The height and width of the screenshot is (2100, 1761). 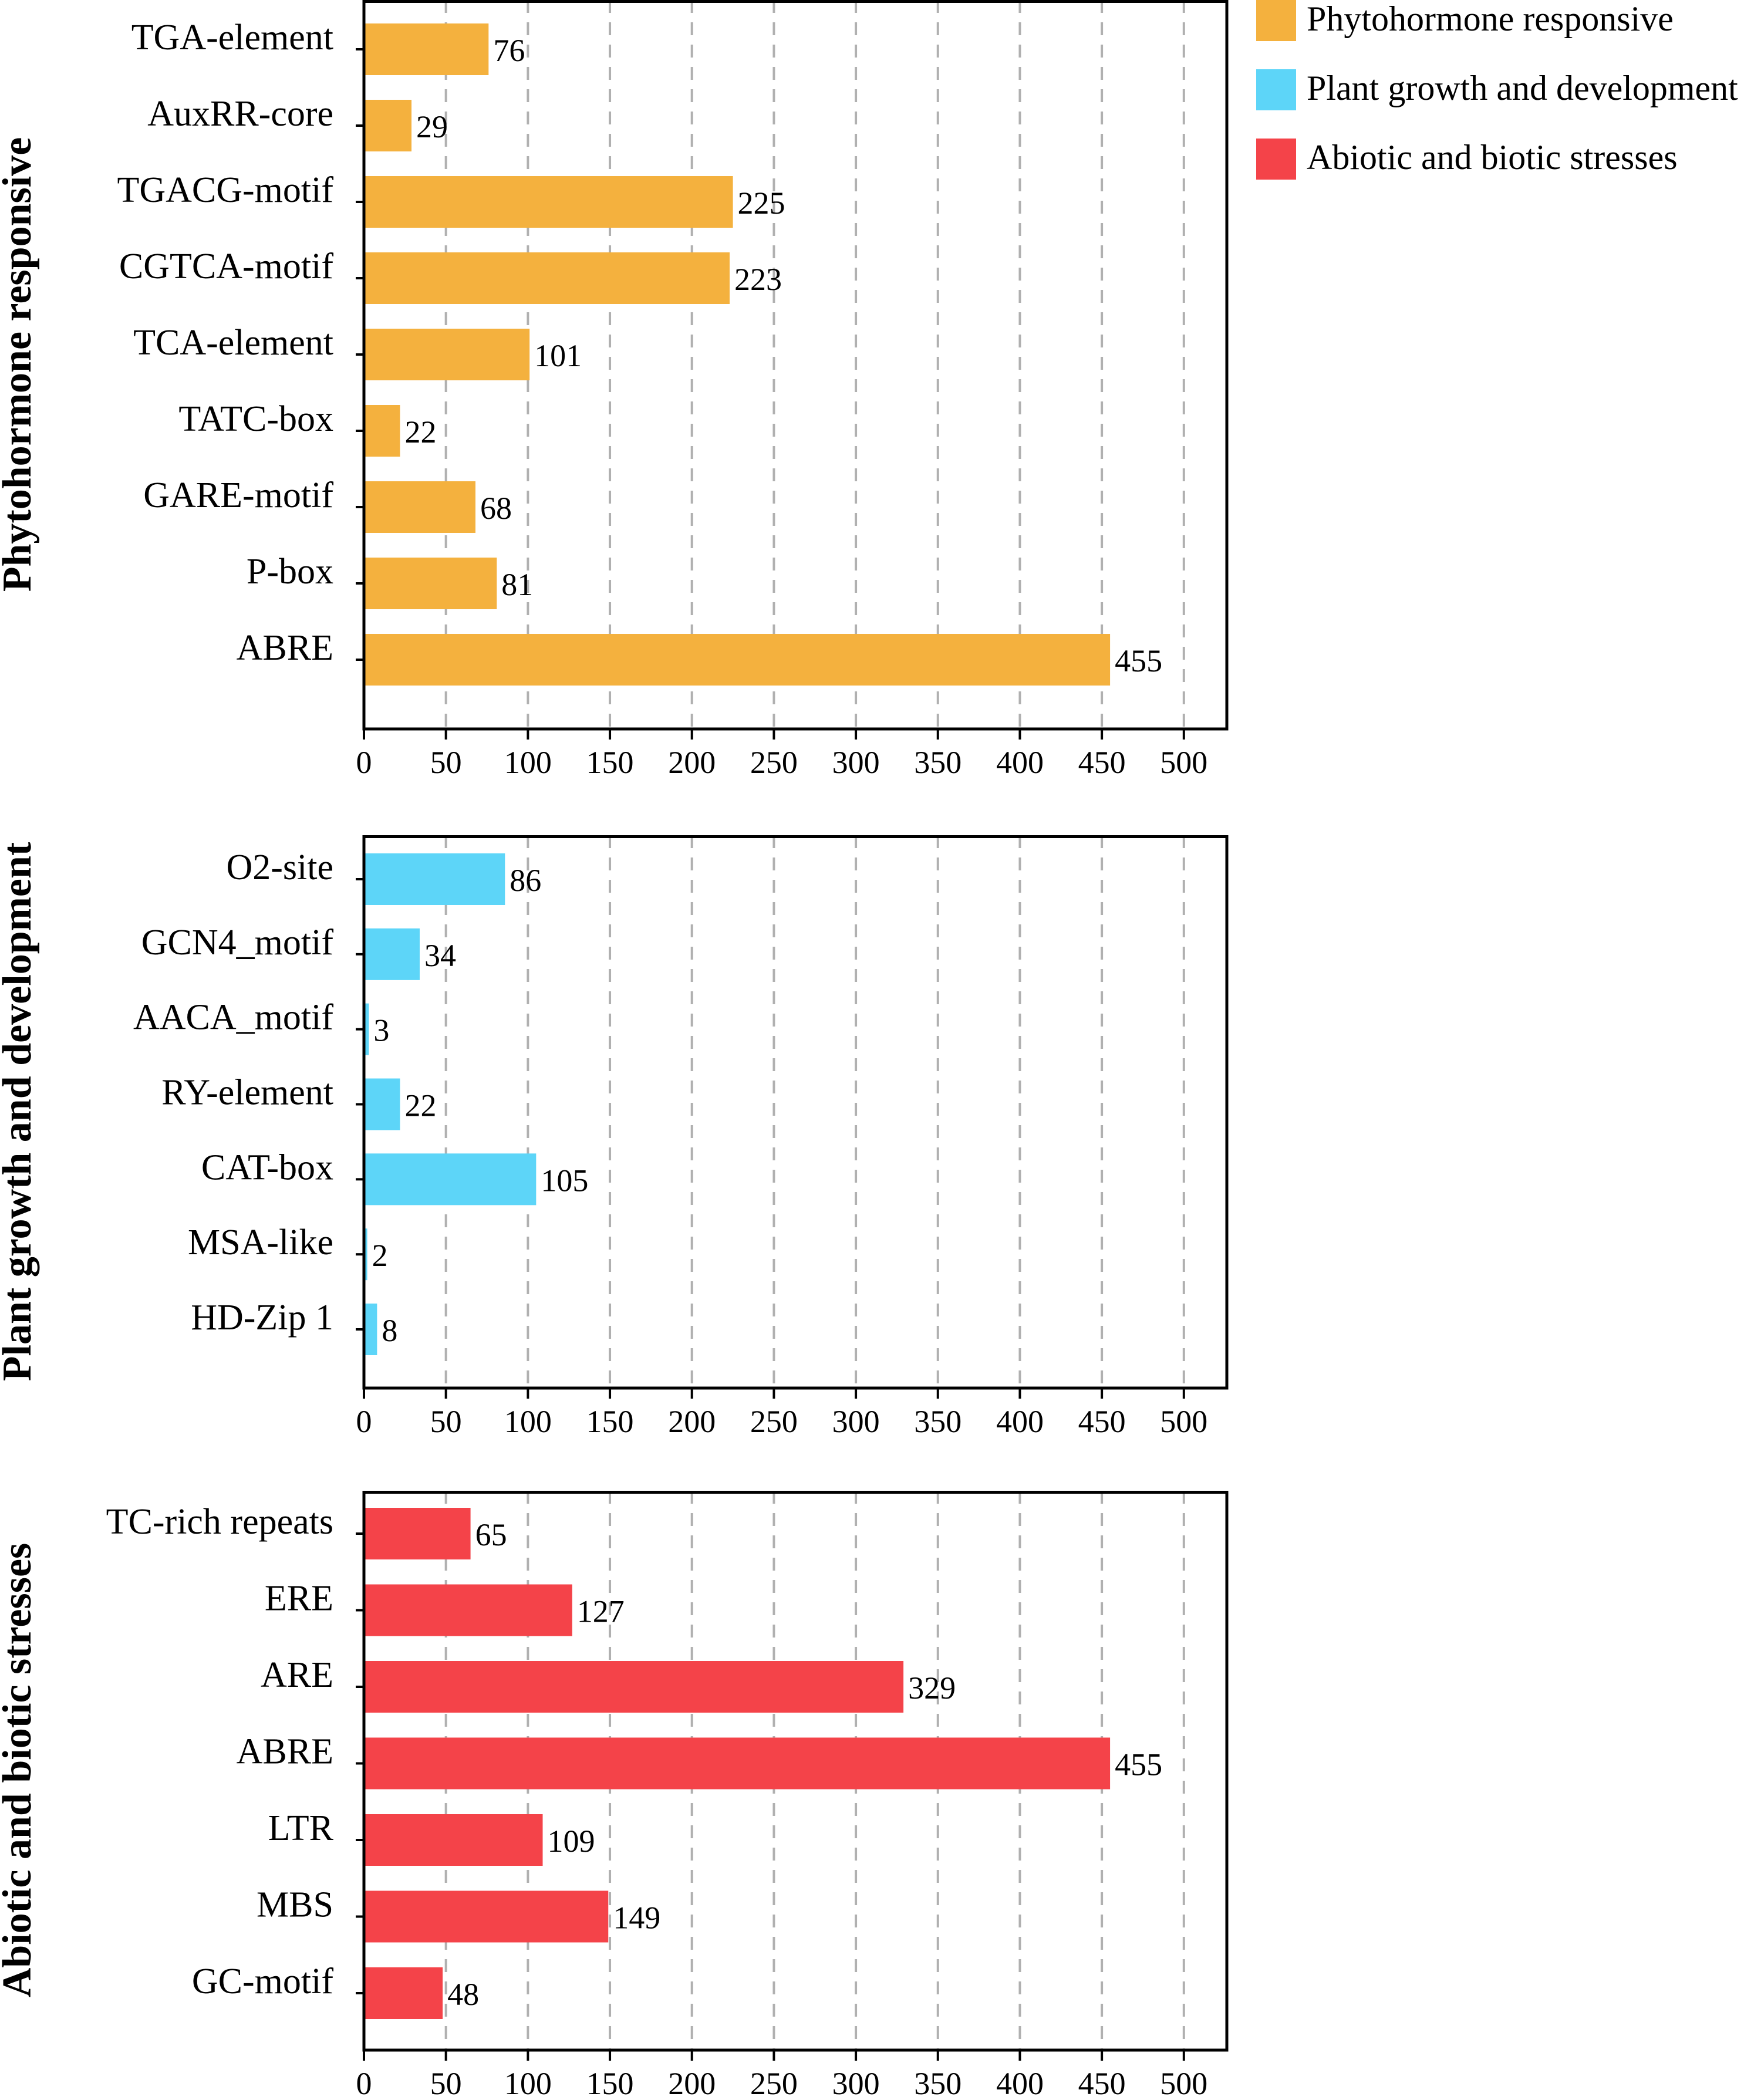 I want to click on category-label-tga-element: TGA-element, so click(x=232, y=38).